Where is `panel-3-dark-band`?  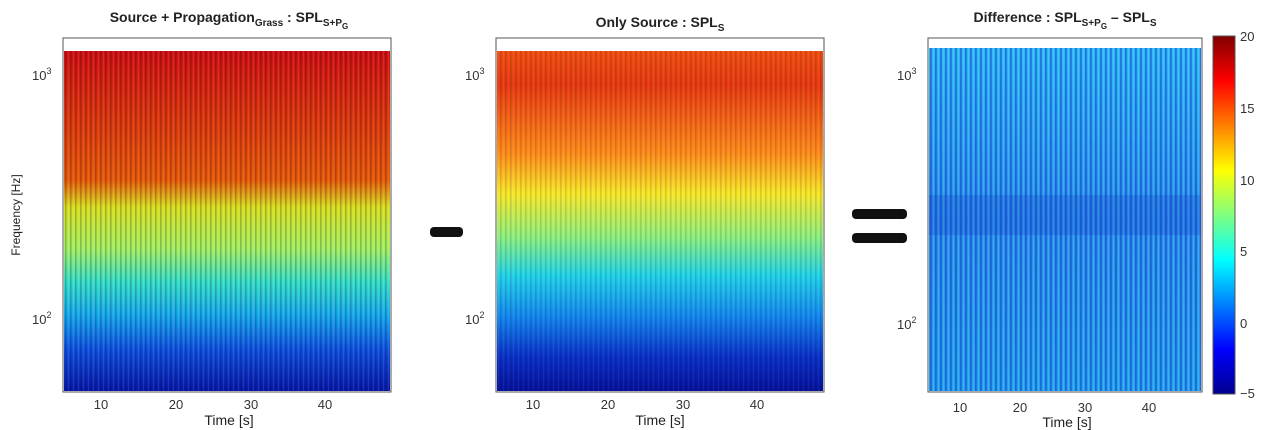
panel-3-dark-band is located at coordinates (1065, 215).